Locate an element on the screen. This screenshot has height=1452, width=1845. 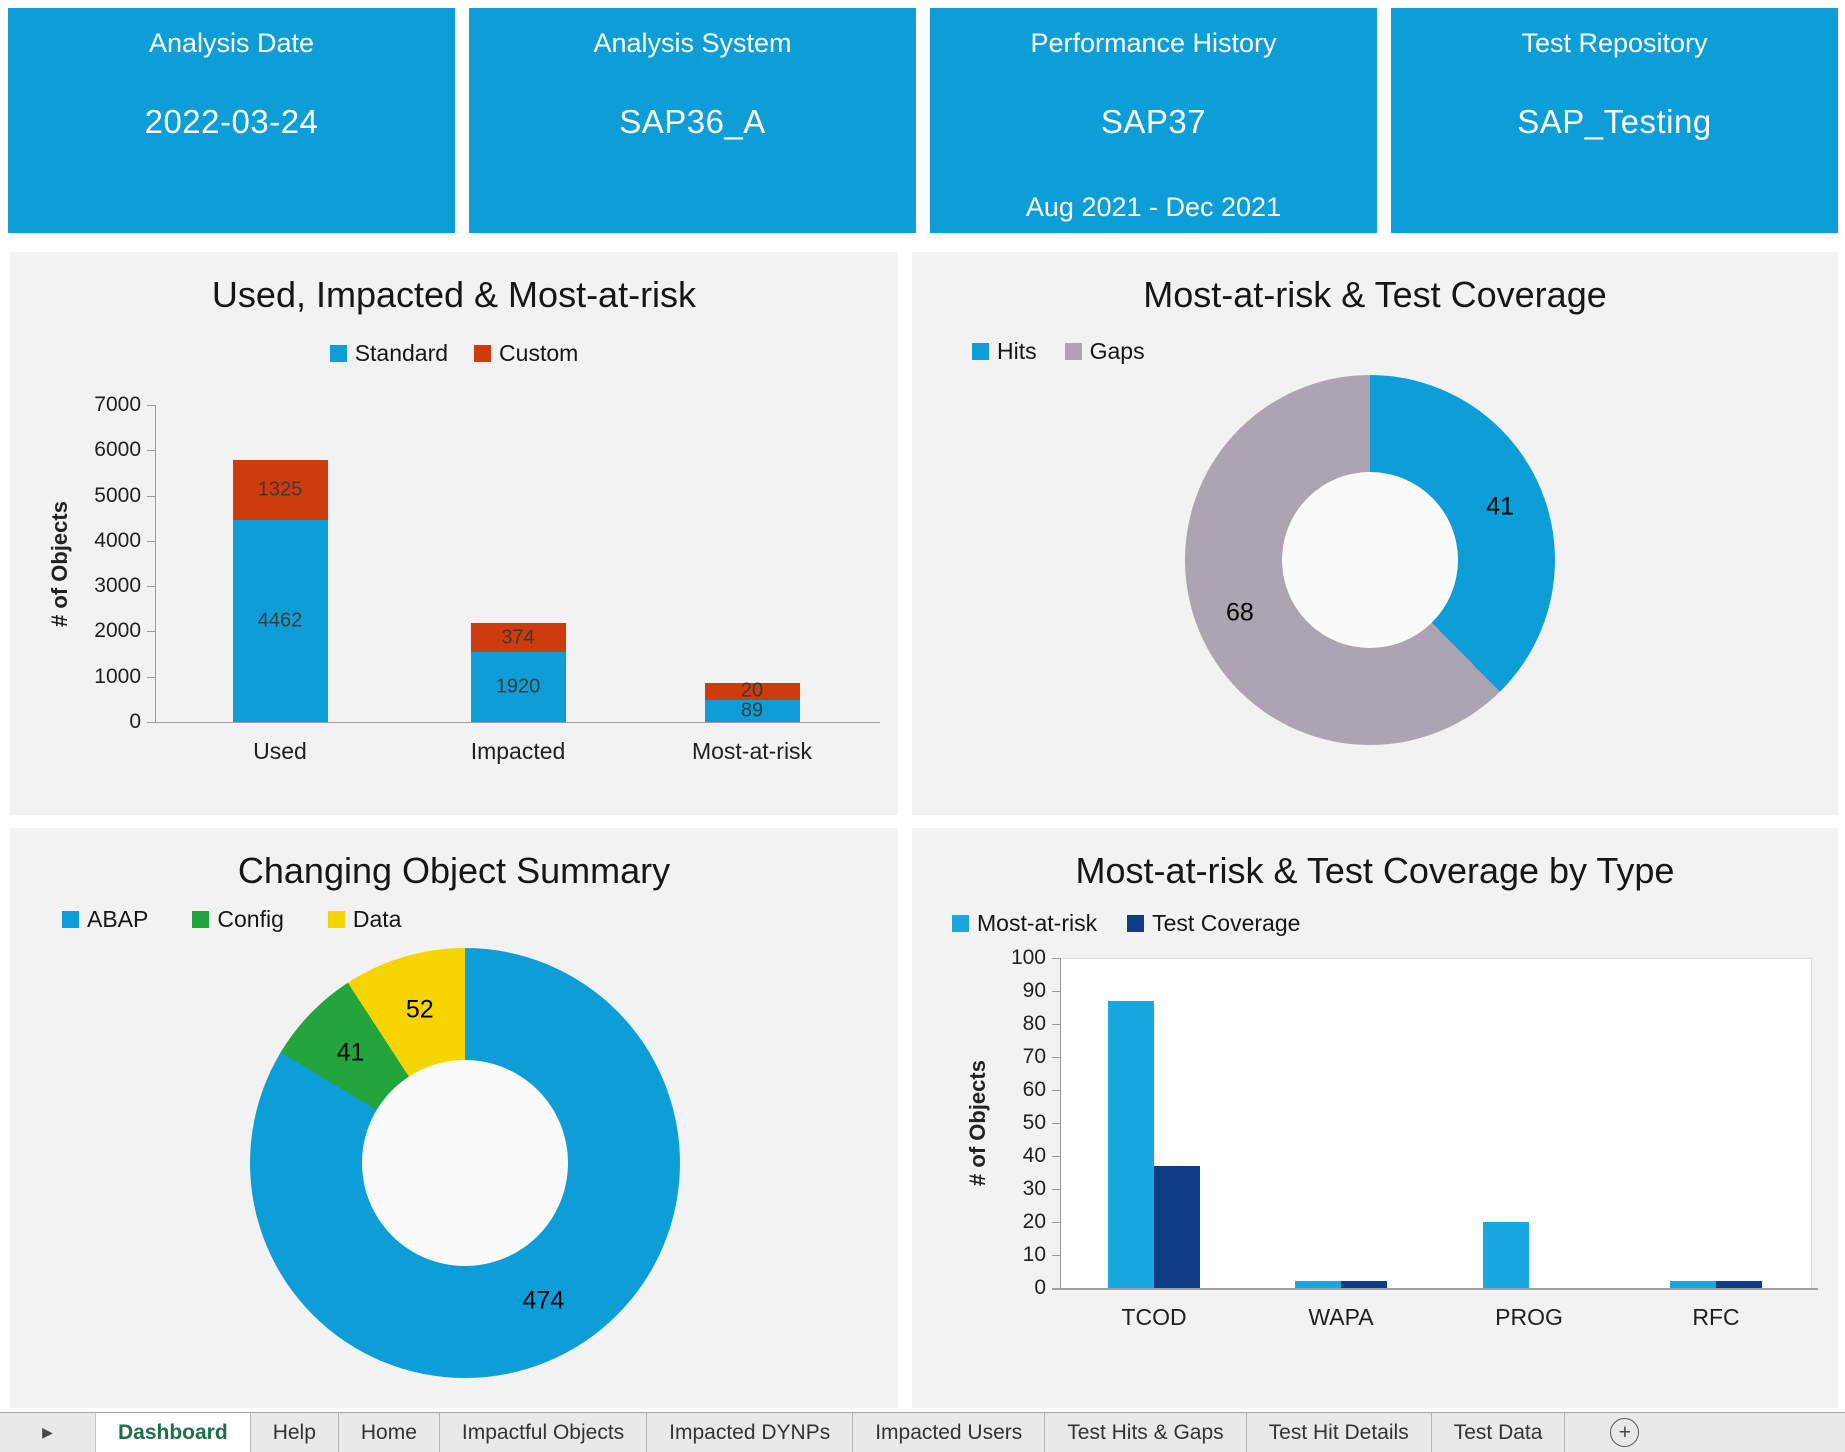
bar-data-label: 1920 is located at coordinates (518, 686).